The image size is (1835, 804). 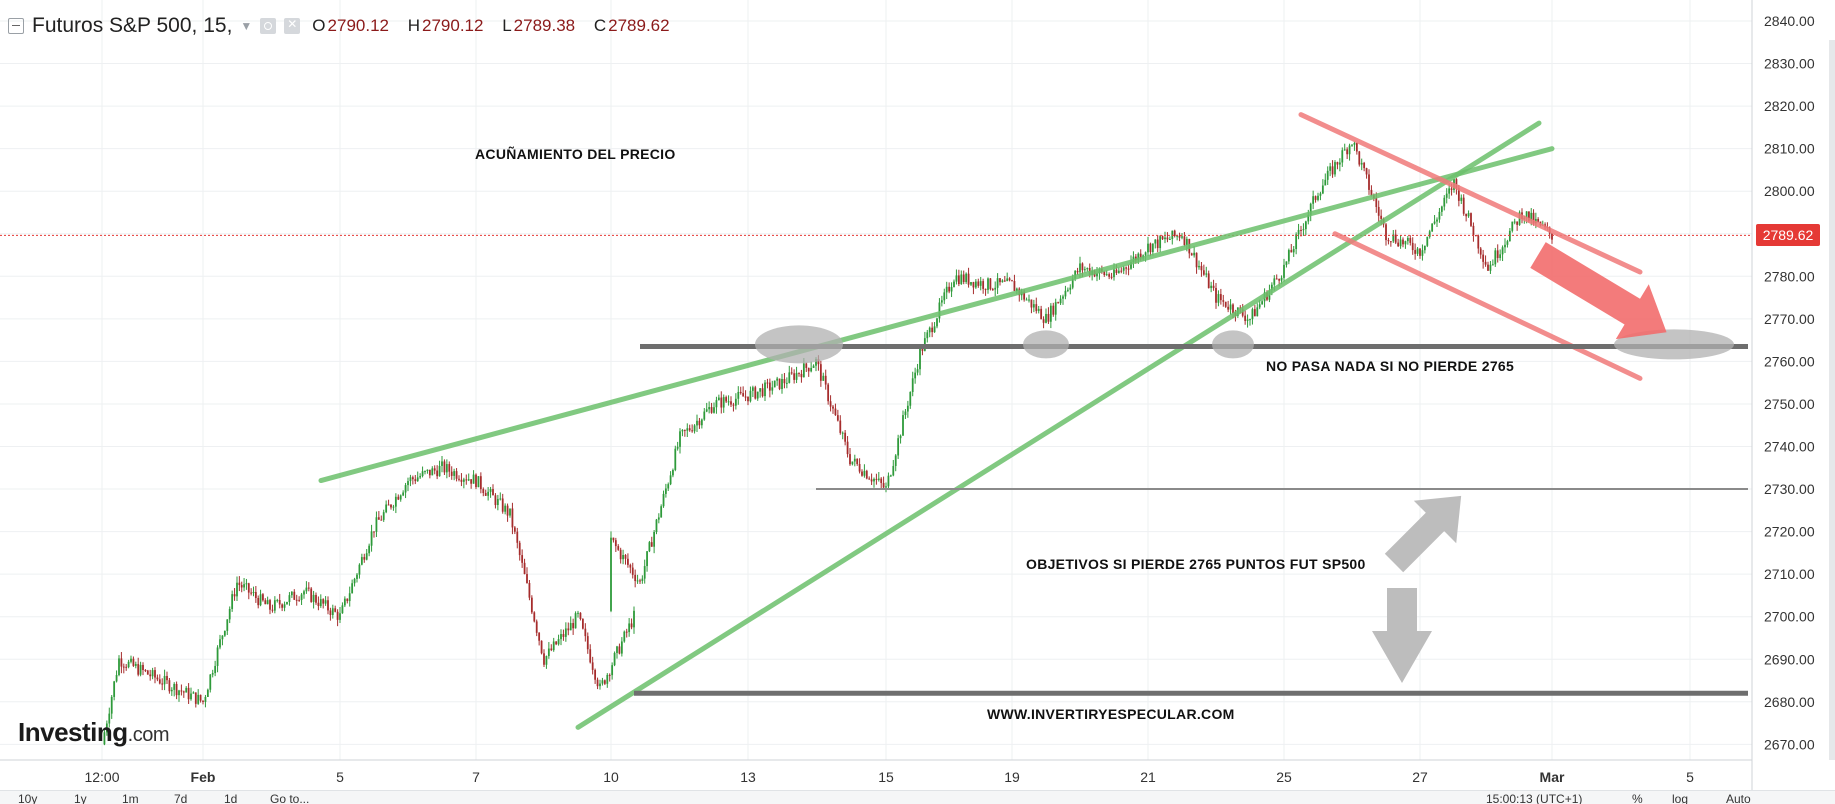 I want to click on y-tick-label: 2820.00, so click(x=1789, y=106).